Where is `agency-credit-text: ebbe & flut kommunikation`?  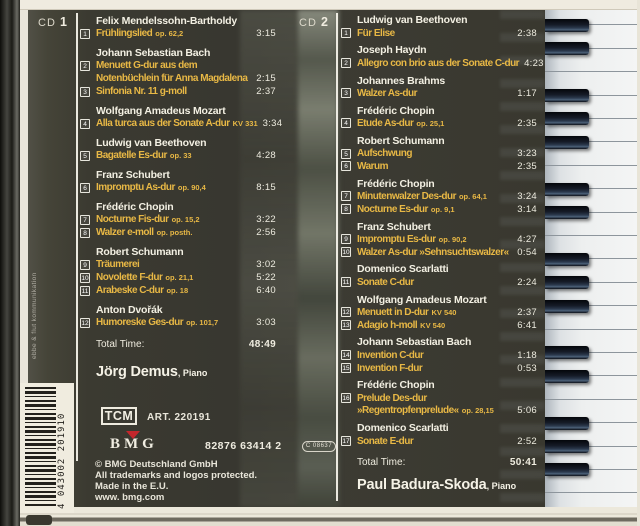
agency-credit-text: ebbe & flut kommunikation is located at coordinates (34, 315).